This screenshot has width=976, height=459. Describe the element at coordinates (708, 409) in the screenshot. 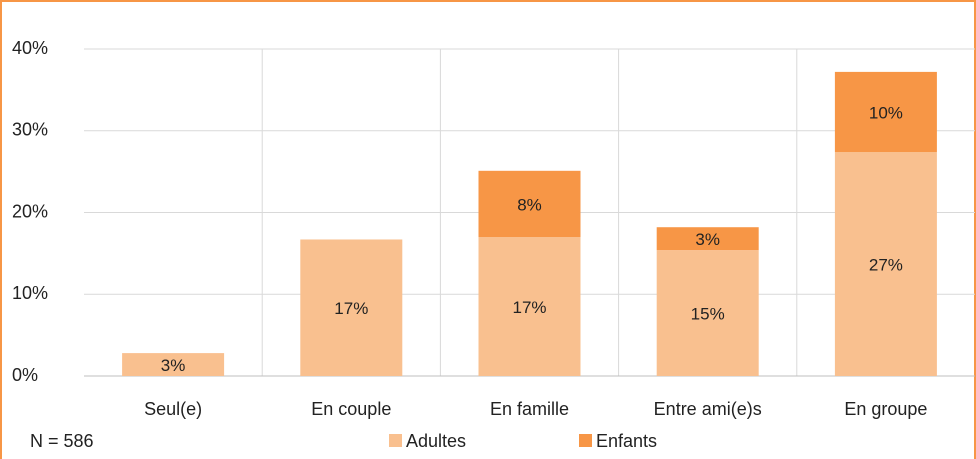

I see `x-tick-label: Entre ami(e)s` at that location.